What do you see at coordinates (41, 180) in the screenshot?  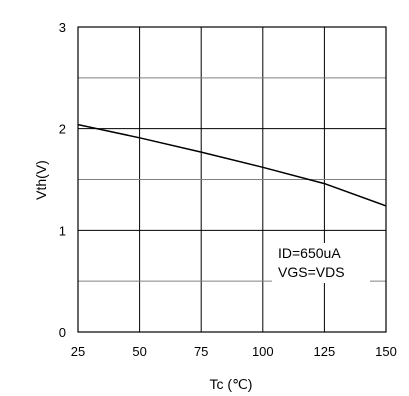 I see `y-axis-label: Vth(V)` at bounding box center [41, 180].